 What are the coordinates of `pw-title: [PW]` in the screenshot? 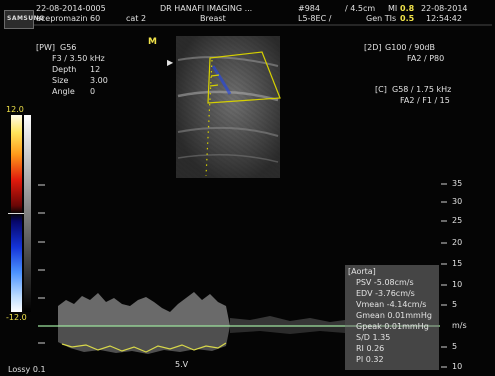 It's located at (45, 47).